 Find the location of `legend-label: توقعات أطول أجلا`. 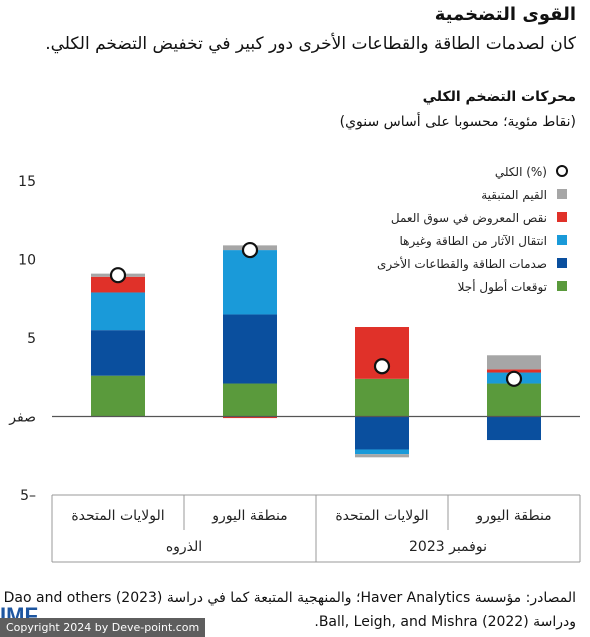

legend-label: توقعات أطول أجلا is located at coordinates (502, 287).